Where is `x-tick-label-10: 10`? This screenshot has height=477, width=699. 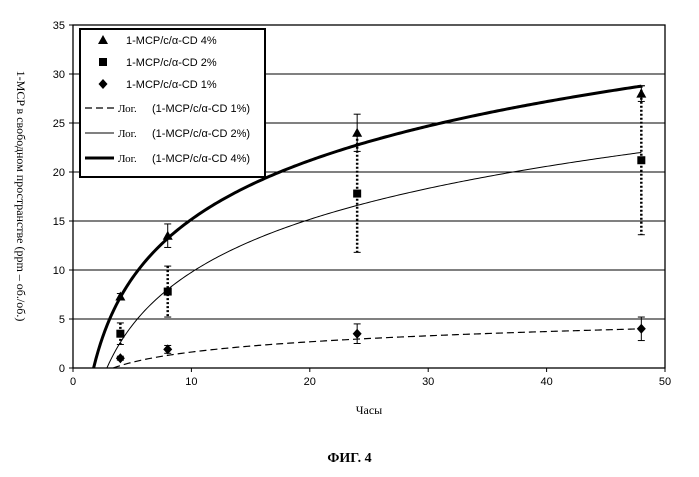
x-tick-label-10: 10 is located at coordinates (191, 382).